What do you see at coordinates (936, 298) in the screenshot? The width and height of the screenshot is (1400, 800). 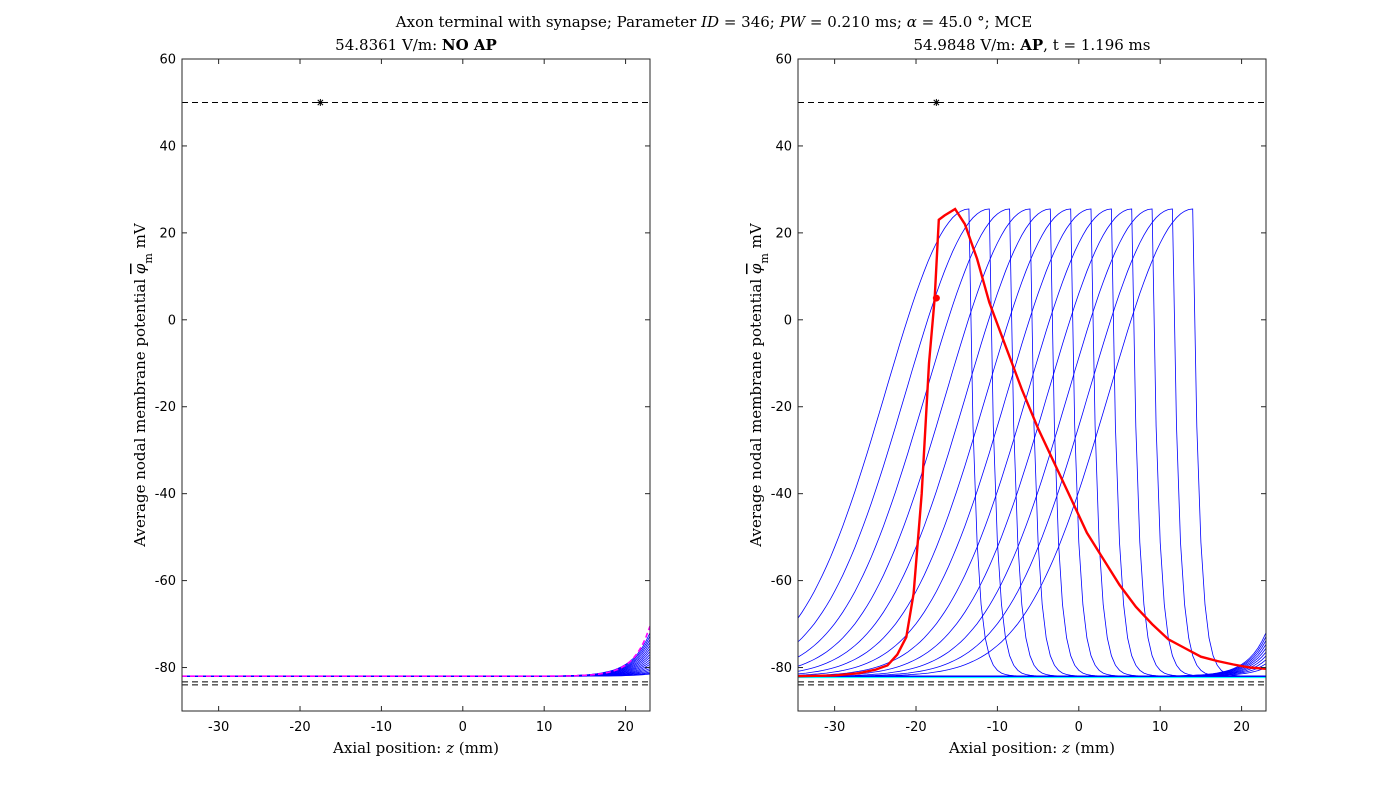 I see `response-point` at bounding box center [936, 298].